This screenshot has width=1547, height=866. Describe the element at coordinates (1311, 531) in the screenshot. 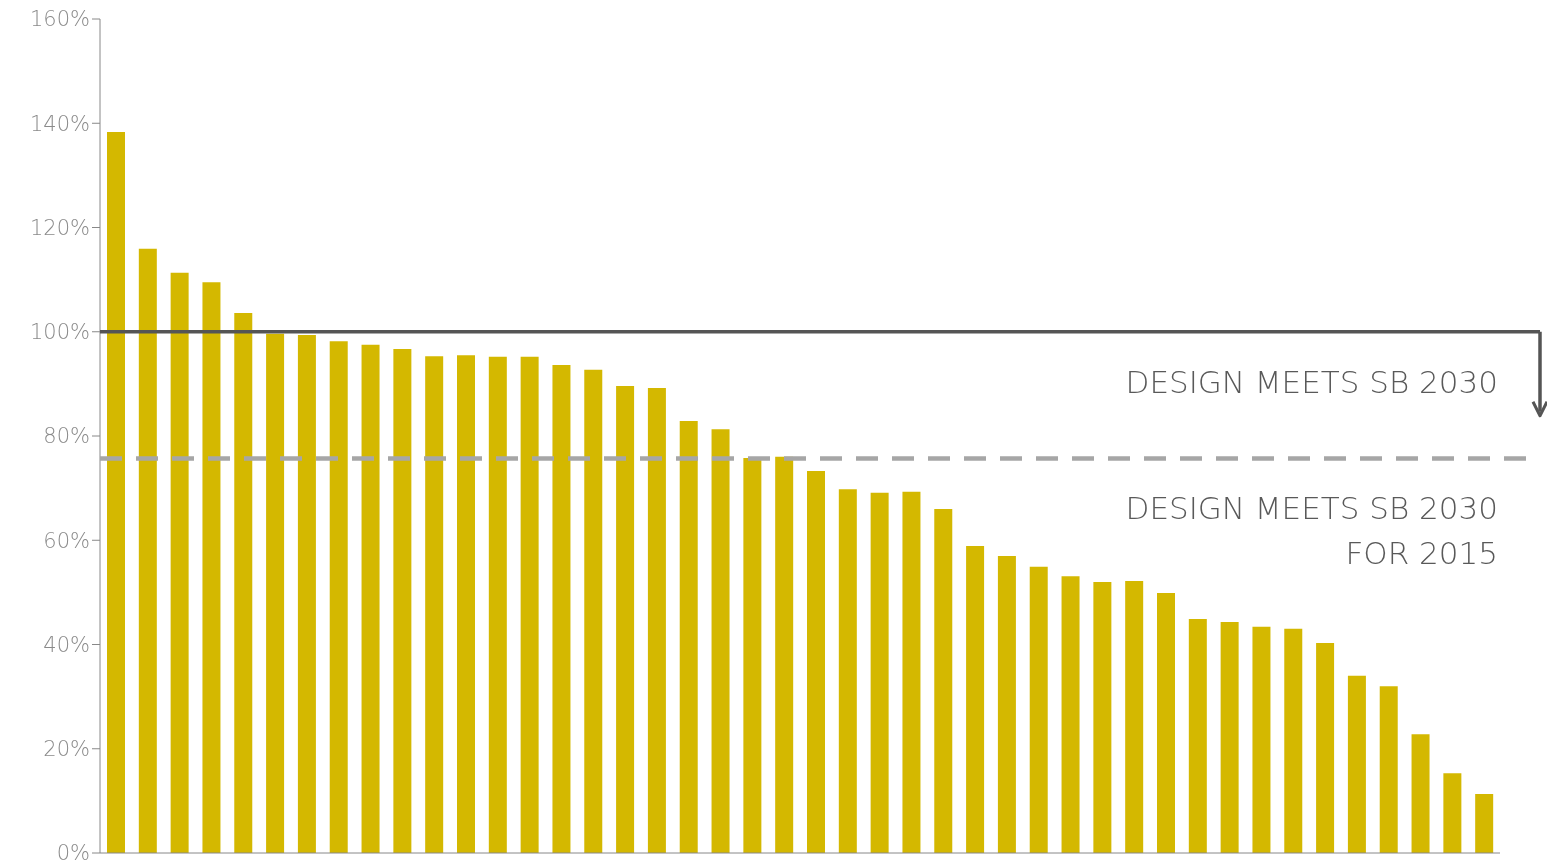

I see `ref-line-label: DESIGN MEETS SB 2030 FOR 2015` at that location.